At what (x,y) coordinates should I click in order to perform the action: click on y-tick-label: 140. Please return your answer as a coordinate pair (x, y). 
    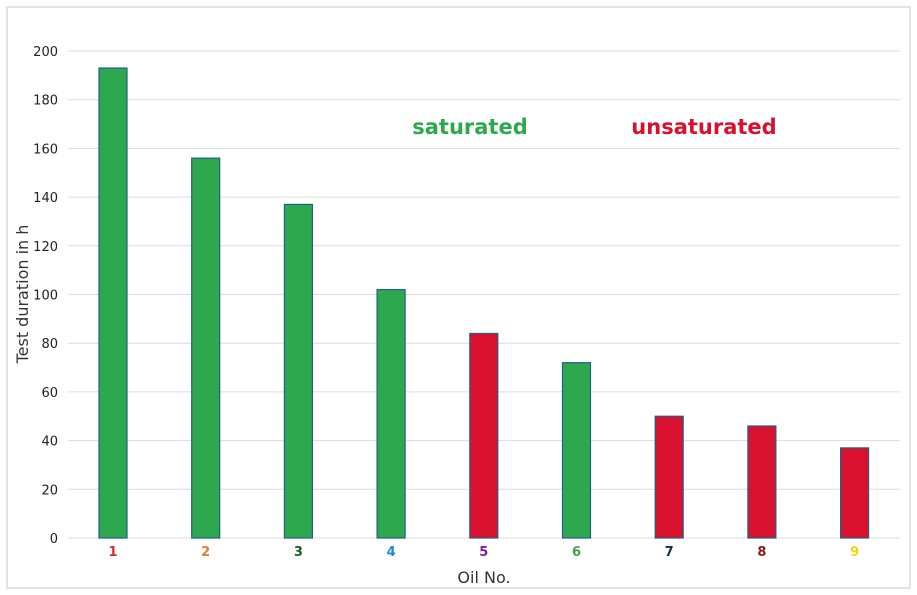
    Looking at the image, I should click on (45, 198).